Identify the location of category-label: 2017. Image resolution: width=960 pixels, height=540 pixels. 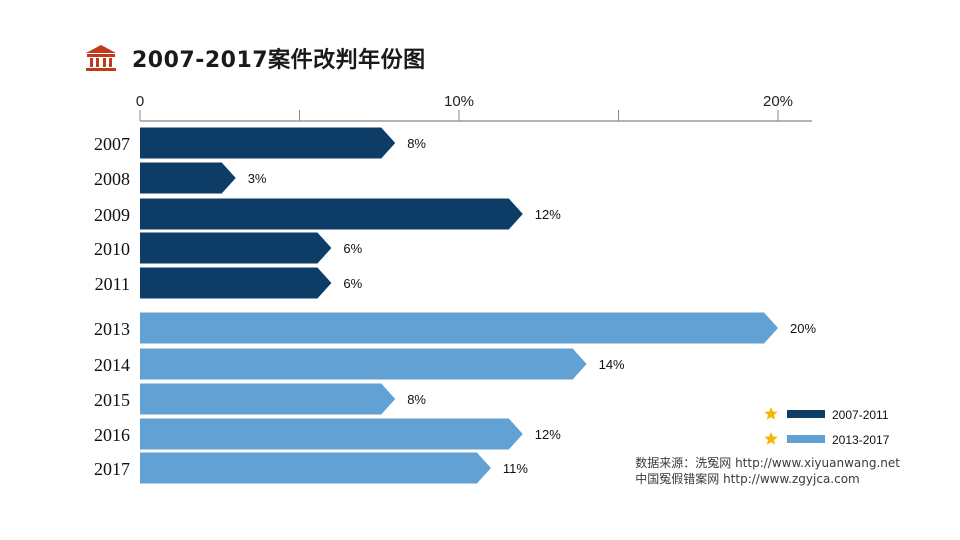
(112, 469).